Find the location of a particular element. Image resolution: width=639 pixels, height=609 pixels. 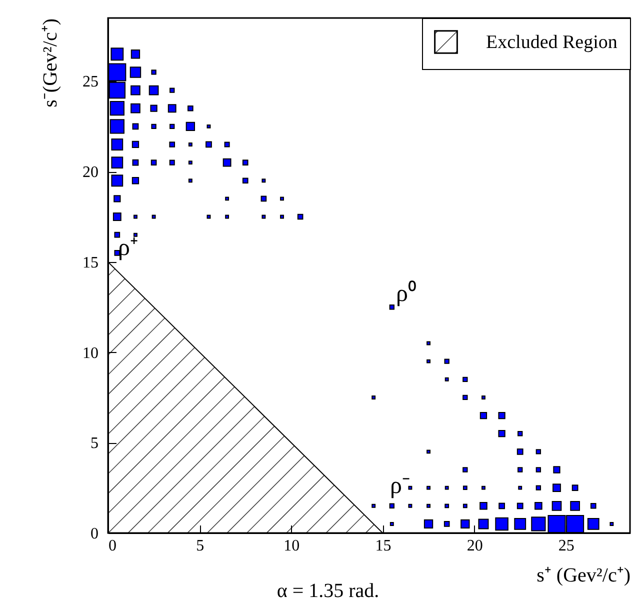

text: α = 1.35 rad. is located at coordinates (328, 591).